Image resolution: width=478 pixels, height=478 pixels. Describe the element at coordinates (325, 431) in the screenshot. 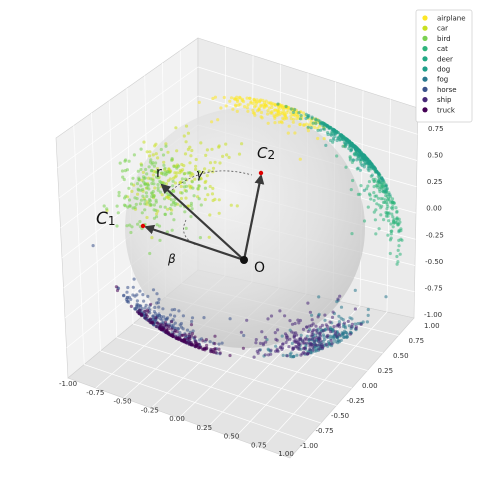

I see `y-axis-tick-label: -0.75` at that location.